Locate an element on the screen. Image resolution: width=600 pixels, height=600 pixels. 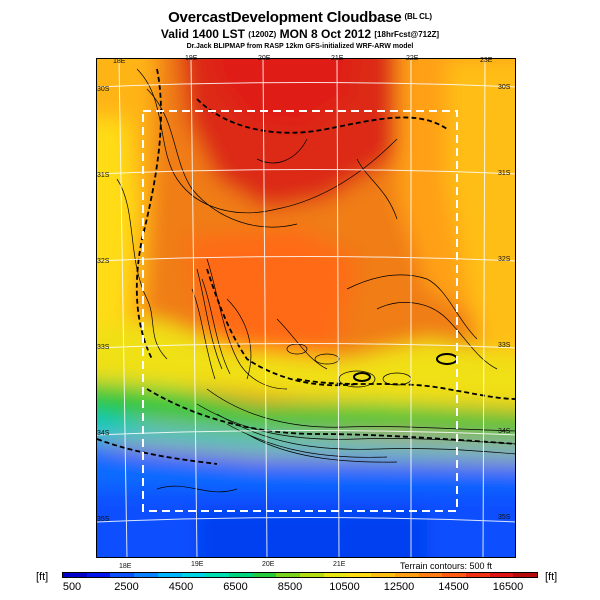
map-title-suffix: (BL CL) is located at coordinates (418, 16).